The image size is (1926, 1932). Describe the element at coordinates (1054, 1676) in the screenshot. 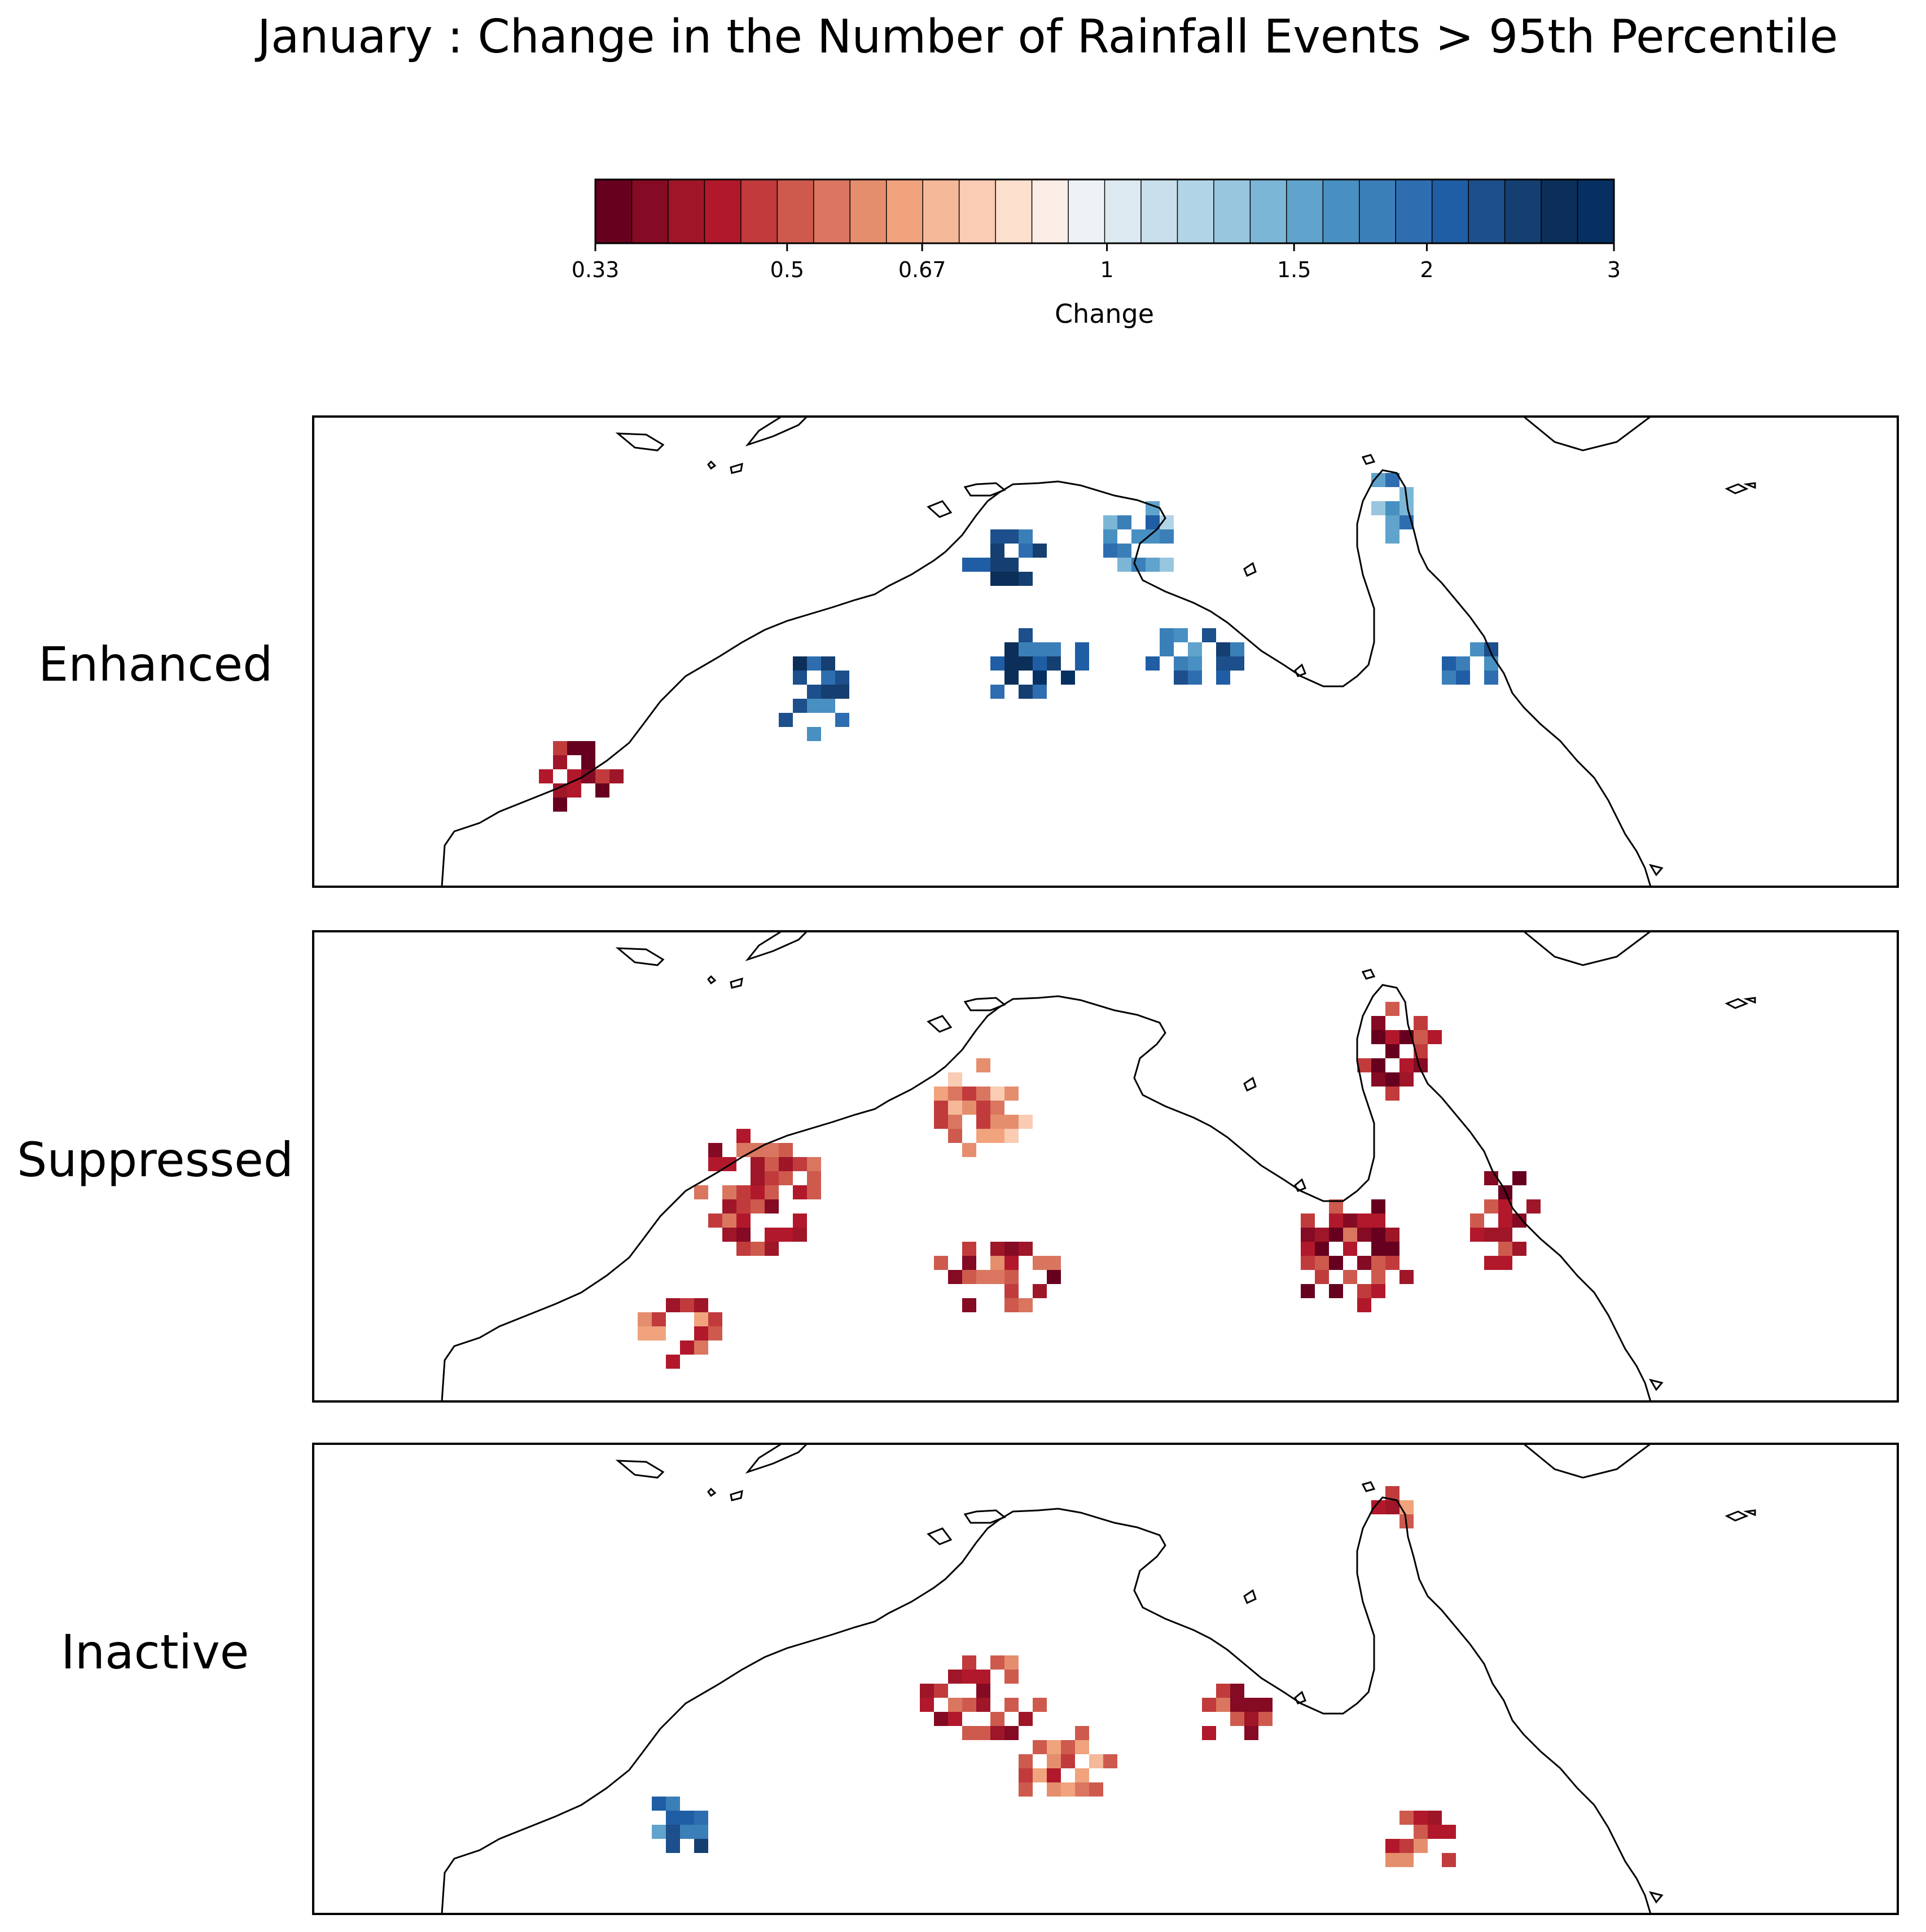

I see `rainfall-cells` at that location.